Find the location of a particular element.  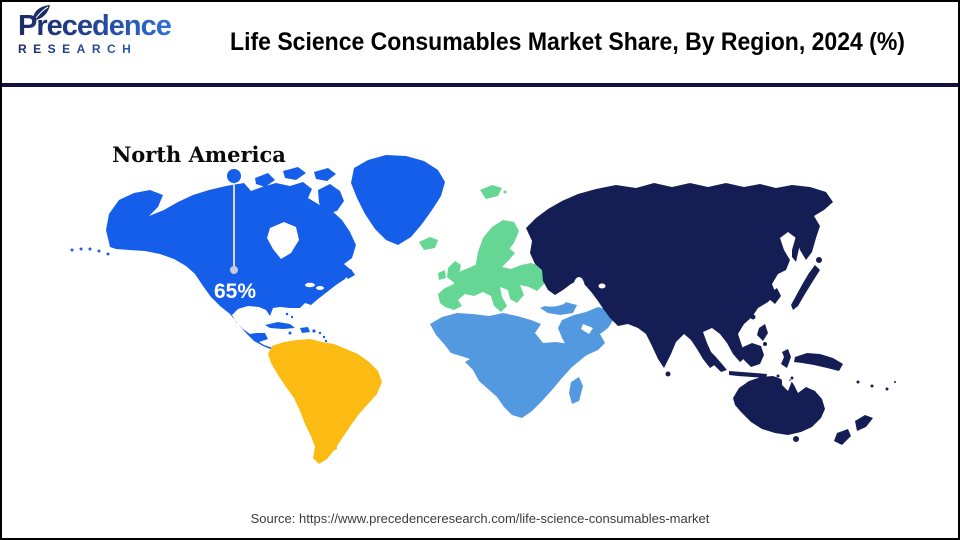

great-lakes is located at coordinates (310, 285).